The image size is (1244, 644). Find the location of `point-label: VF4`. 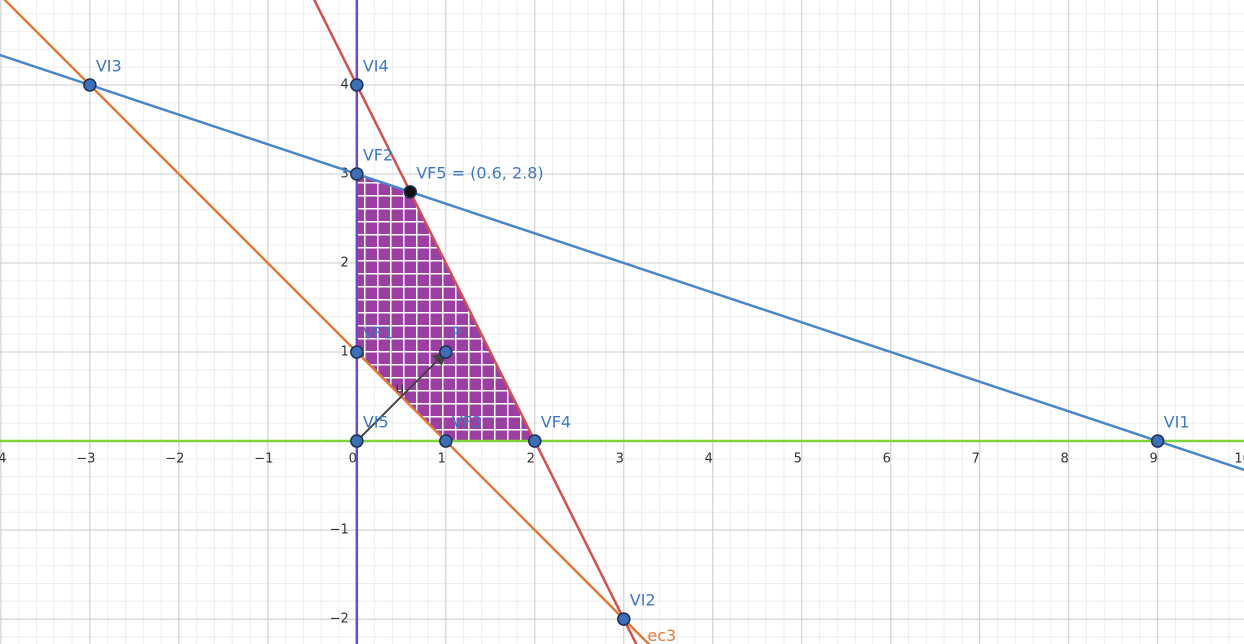

point-label: VF4 is located at coordinates (556, 422).